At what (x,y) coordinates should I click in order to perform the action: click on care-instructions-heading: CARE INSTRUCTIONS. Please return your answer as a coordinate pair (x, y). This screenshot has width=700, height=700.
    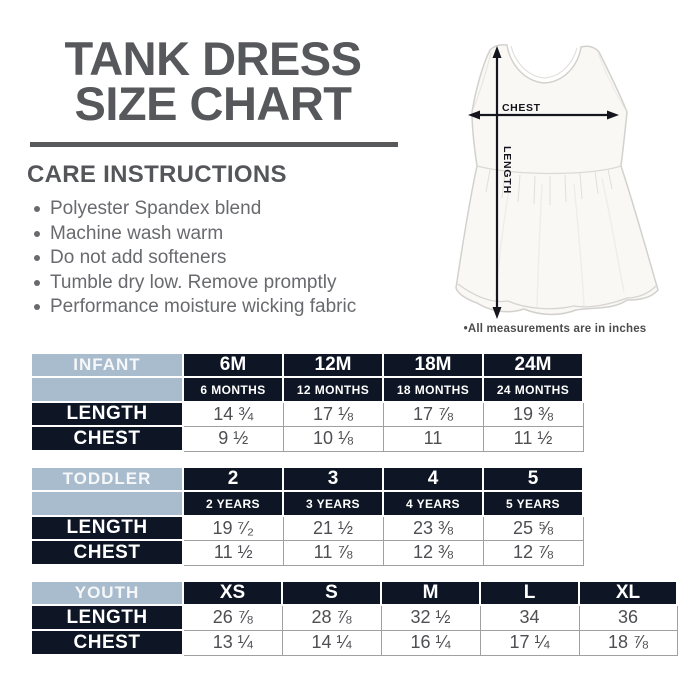
    Looking at the image, I should click on (157, 174).